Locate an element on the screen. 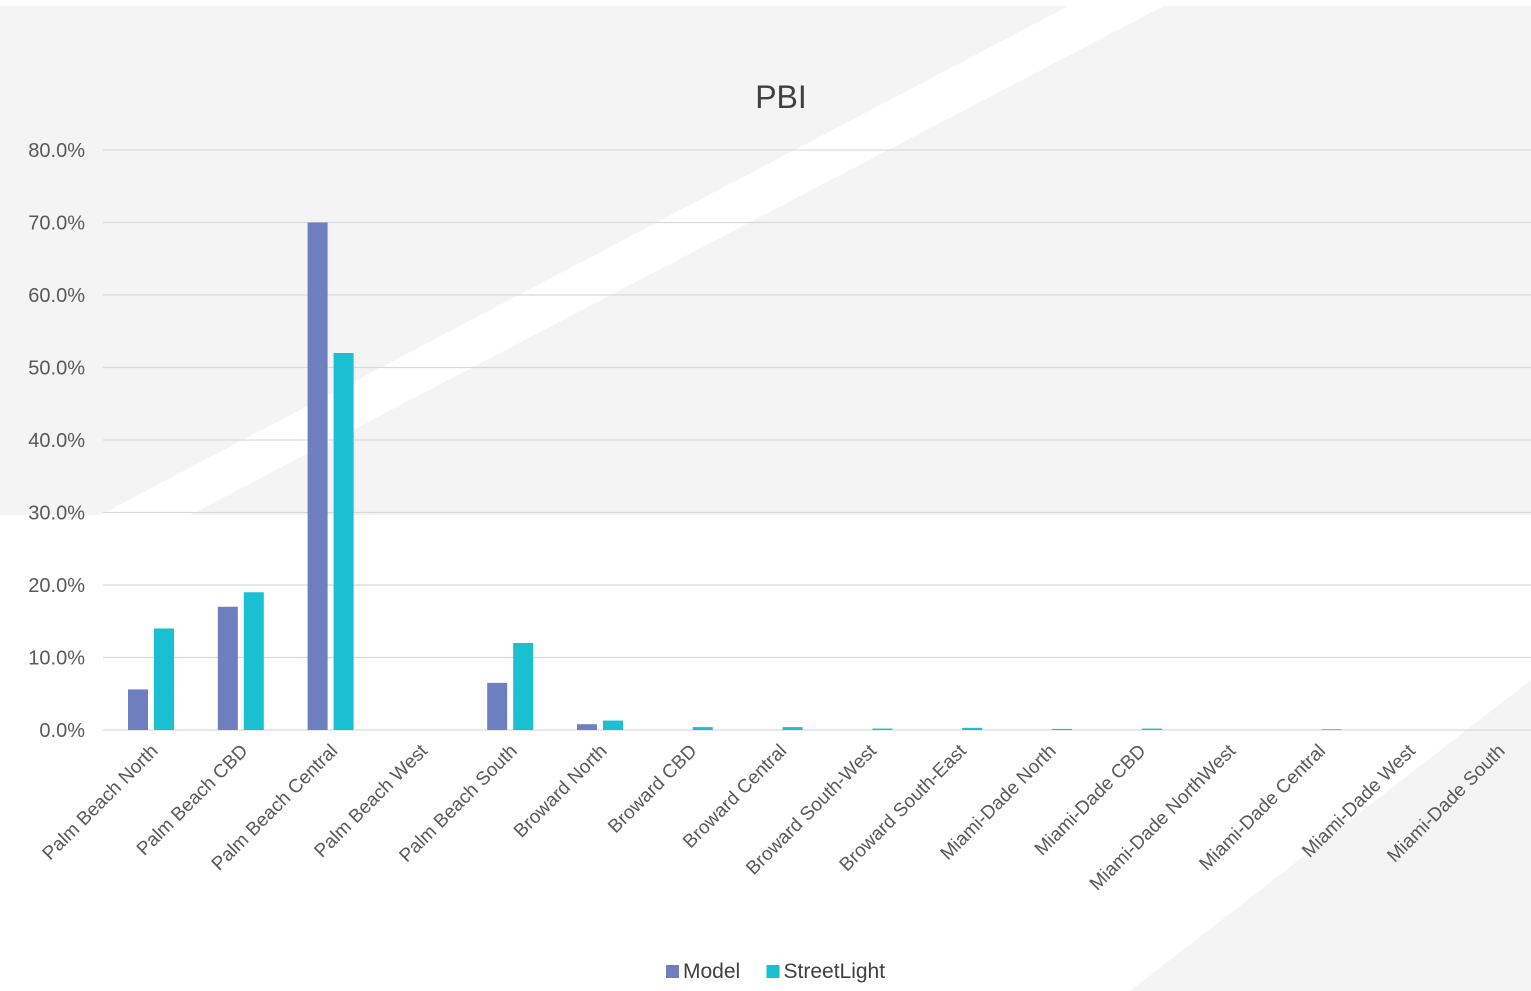 The height and width of the screenshot is (991, 1531). legend-label: StreetLight is located at coordinates (835, 971).